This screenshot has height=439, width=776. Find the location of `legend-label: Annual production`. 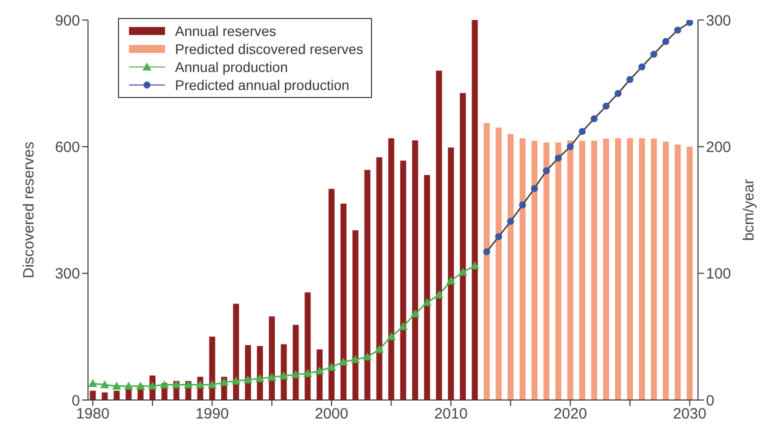

legend-label: Annual production is located at coordinates (231, 67).